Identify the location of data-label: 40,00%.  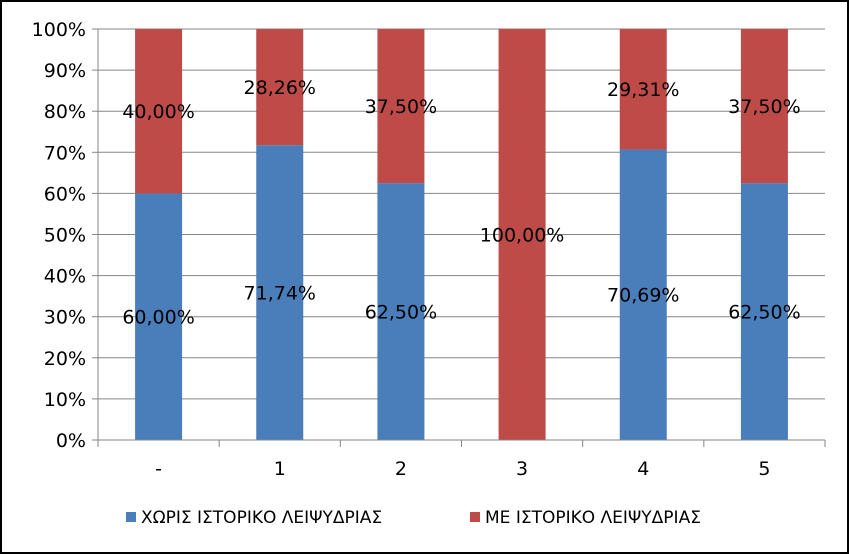
(158, 112).